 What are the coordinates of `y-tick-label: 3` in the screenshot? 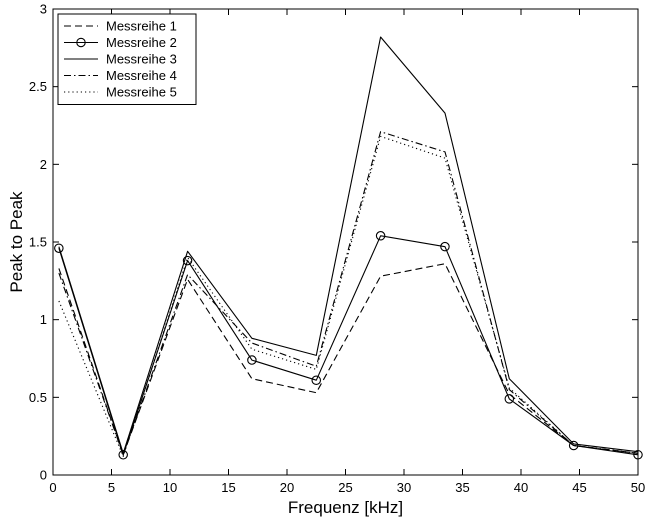 It's located at (43, 9).